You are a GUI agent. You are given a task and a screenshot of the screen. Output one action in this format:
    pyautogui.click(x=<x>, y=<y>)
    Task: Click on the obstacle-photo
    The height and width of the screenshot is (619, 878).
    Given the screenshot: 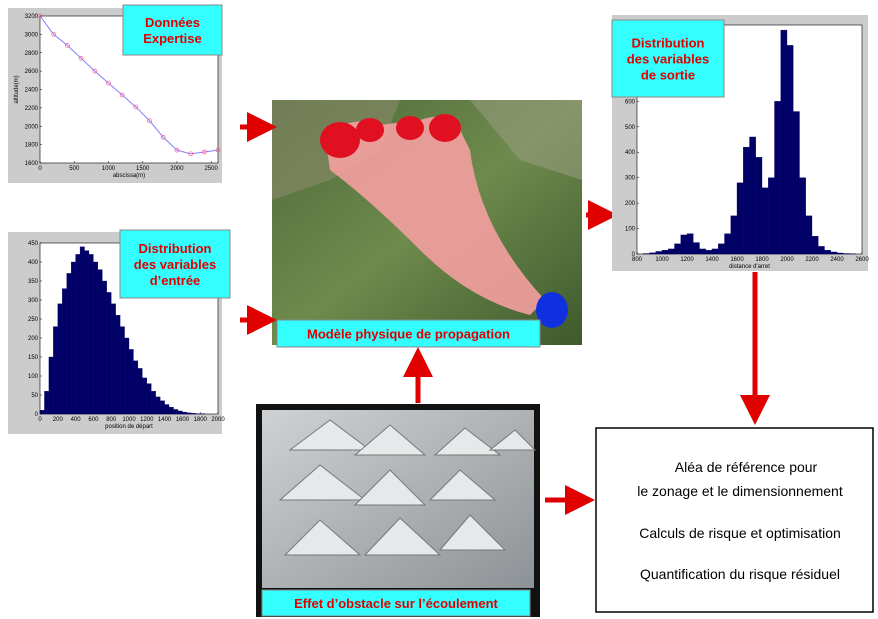 What is the action you would take?
    pyautogui.click(x=398, y=510)
    